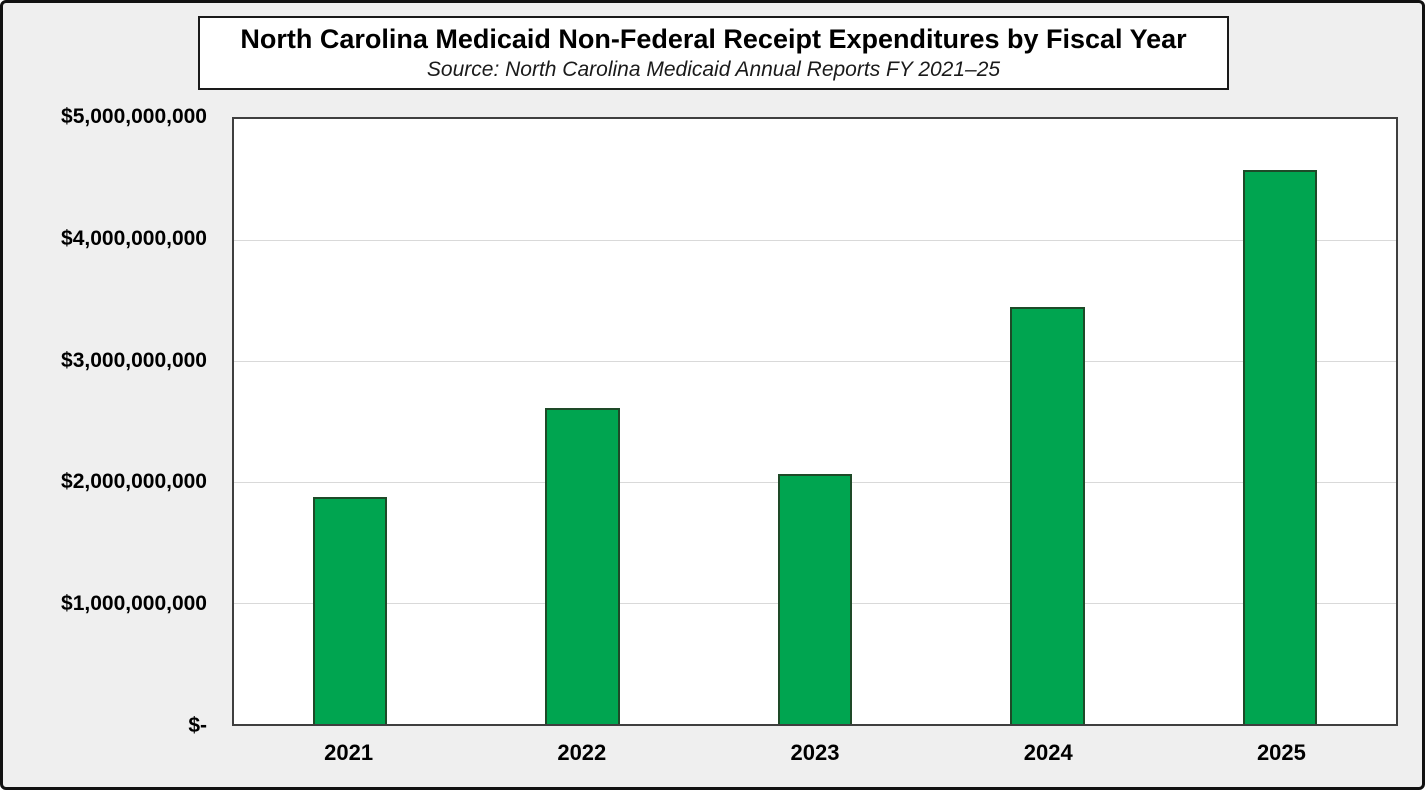 Image resolution: width=1425 pixels, height=790 pixels. I want to click on bar-slot-2021, so click(350, 421).